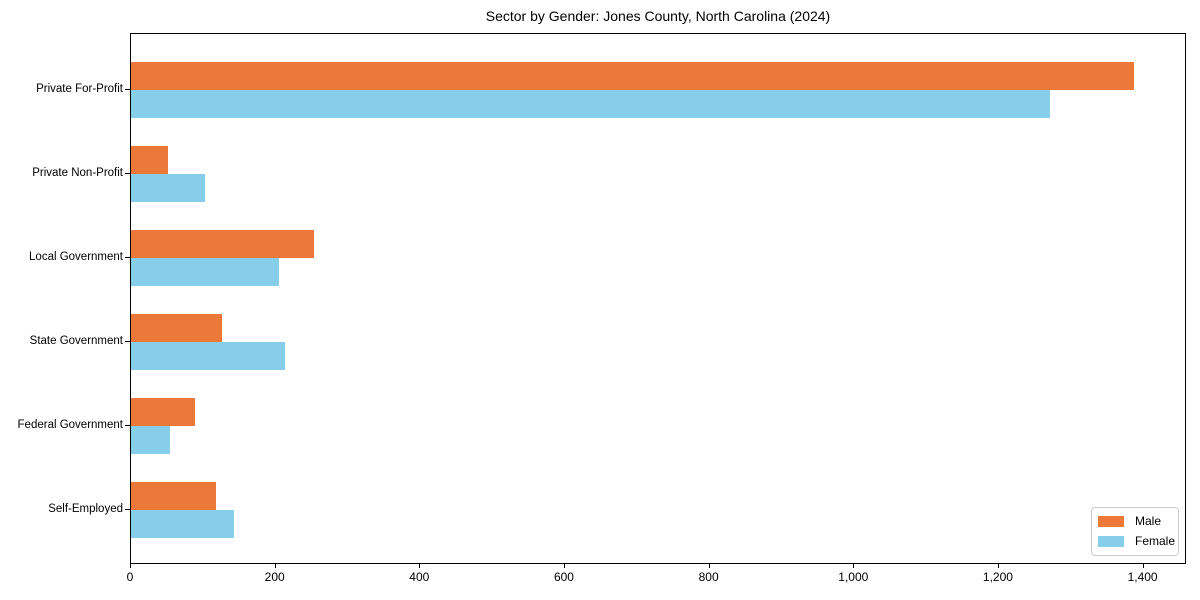  I want to click on y-tick-label: Local Government, so click(76, 257).